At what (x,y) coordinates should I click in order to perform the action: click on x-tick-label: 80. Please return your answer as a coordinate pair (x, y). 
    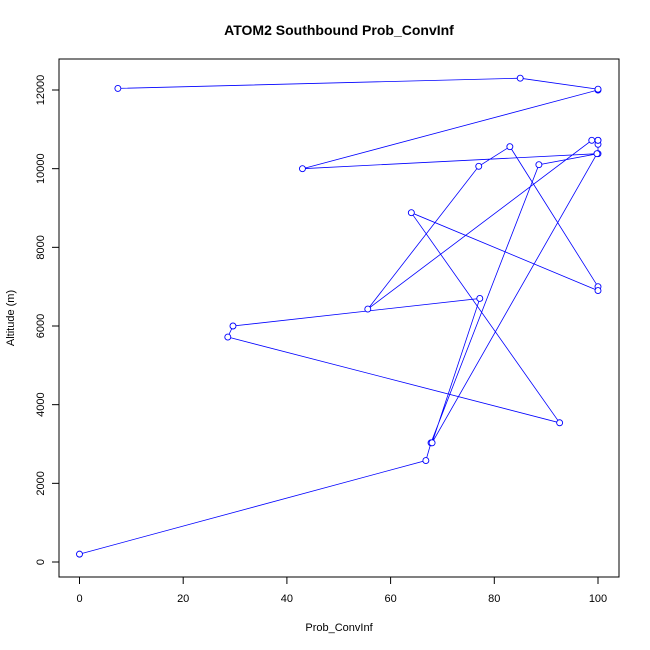
    Looking at the image, I should click on (494, 599).